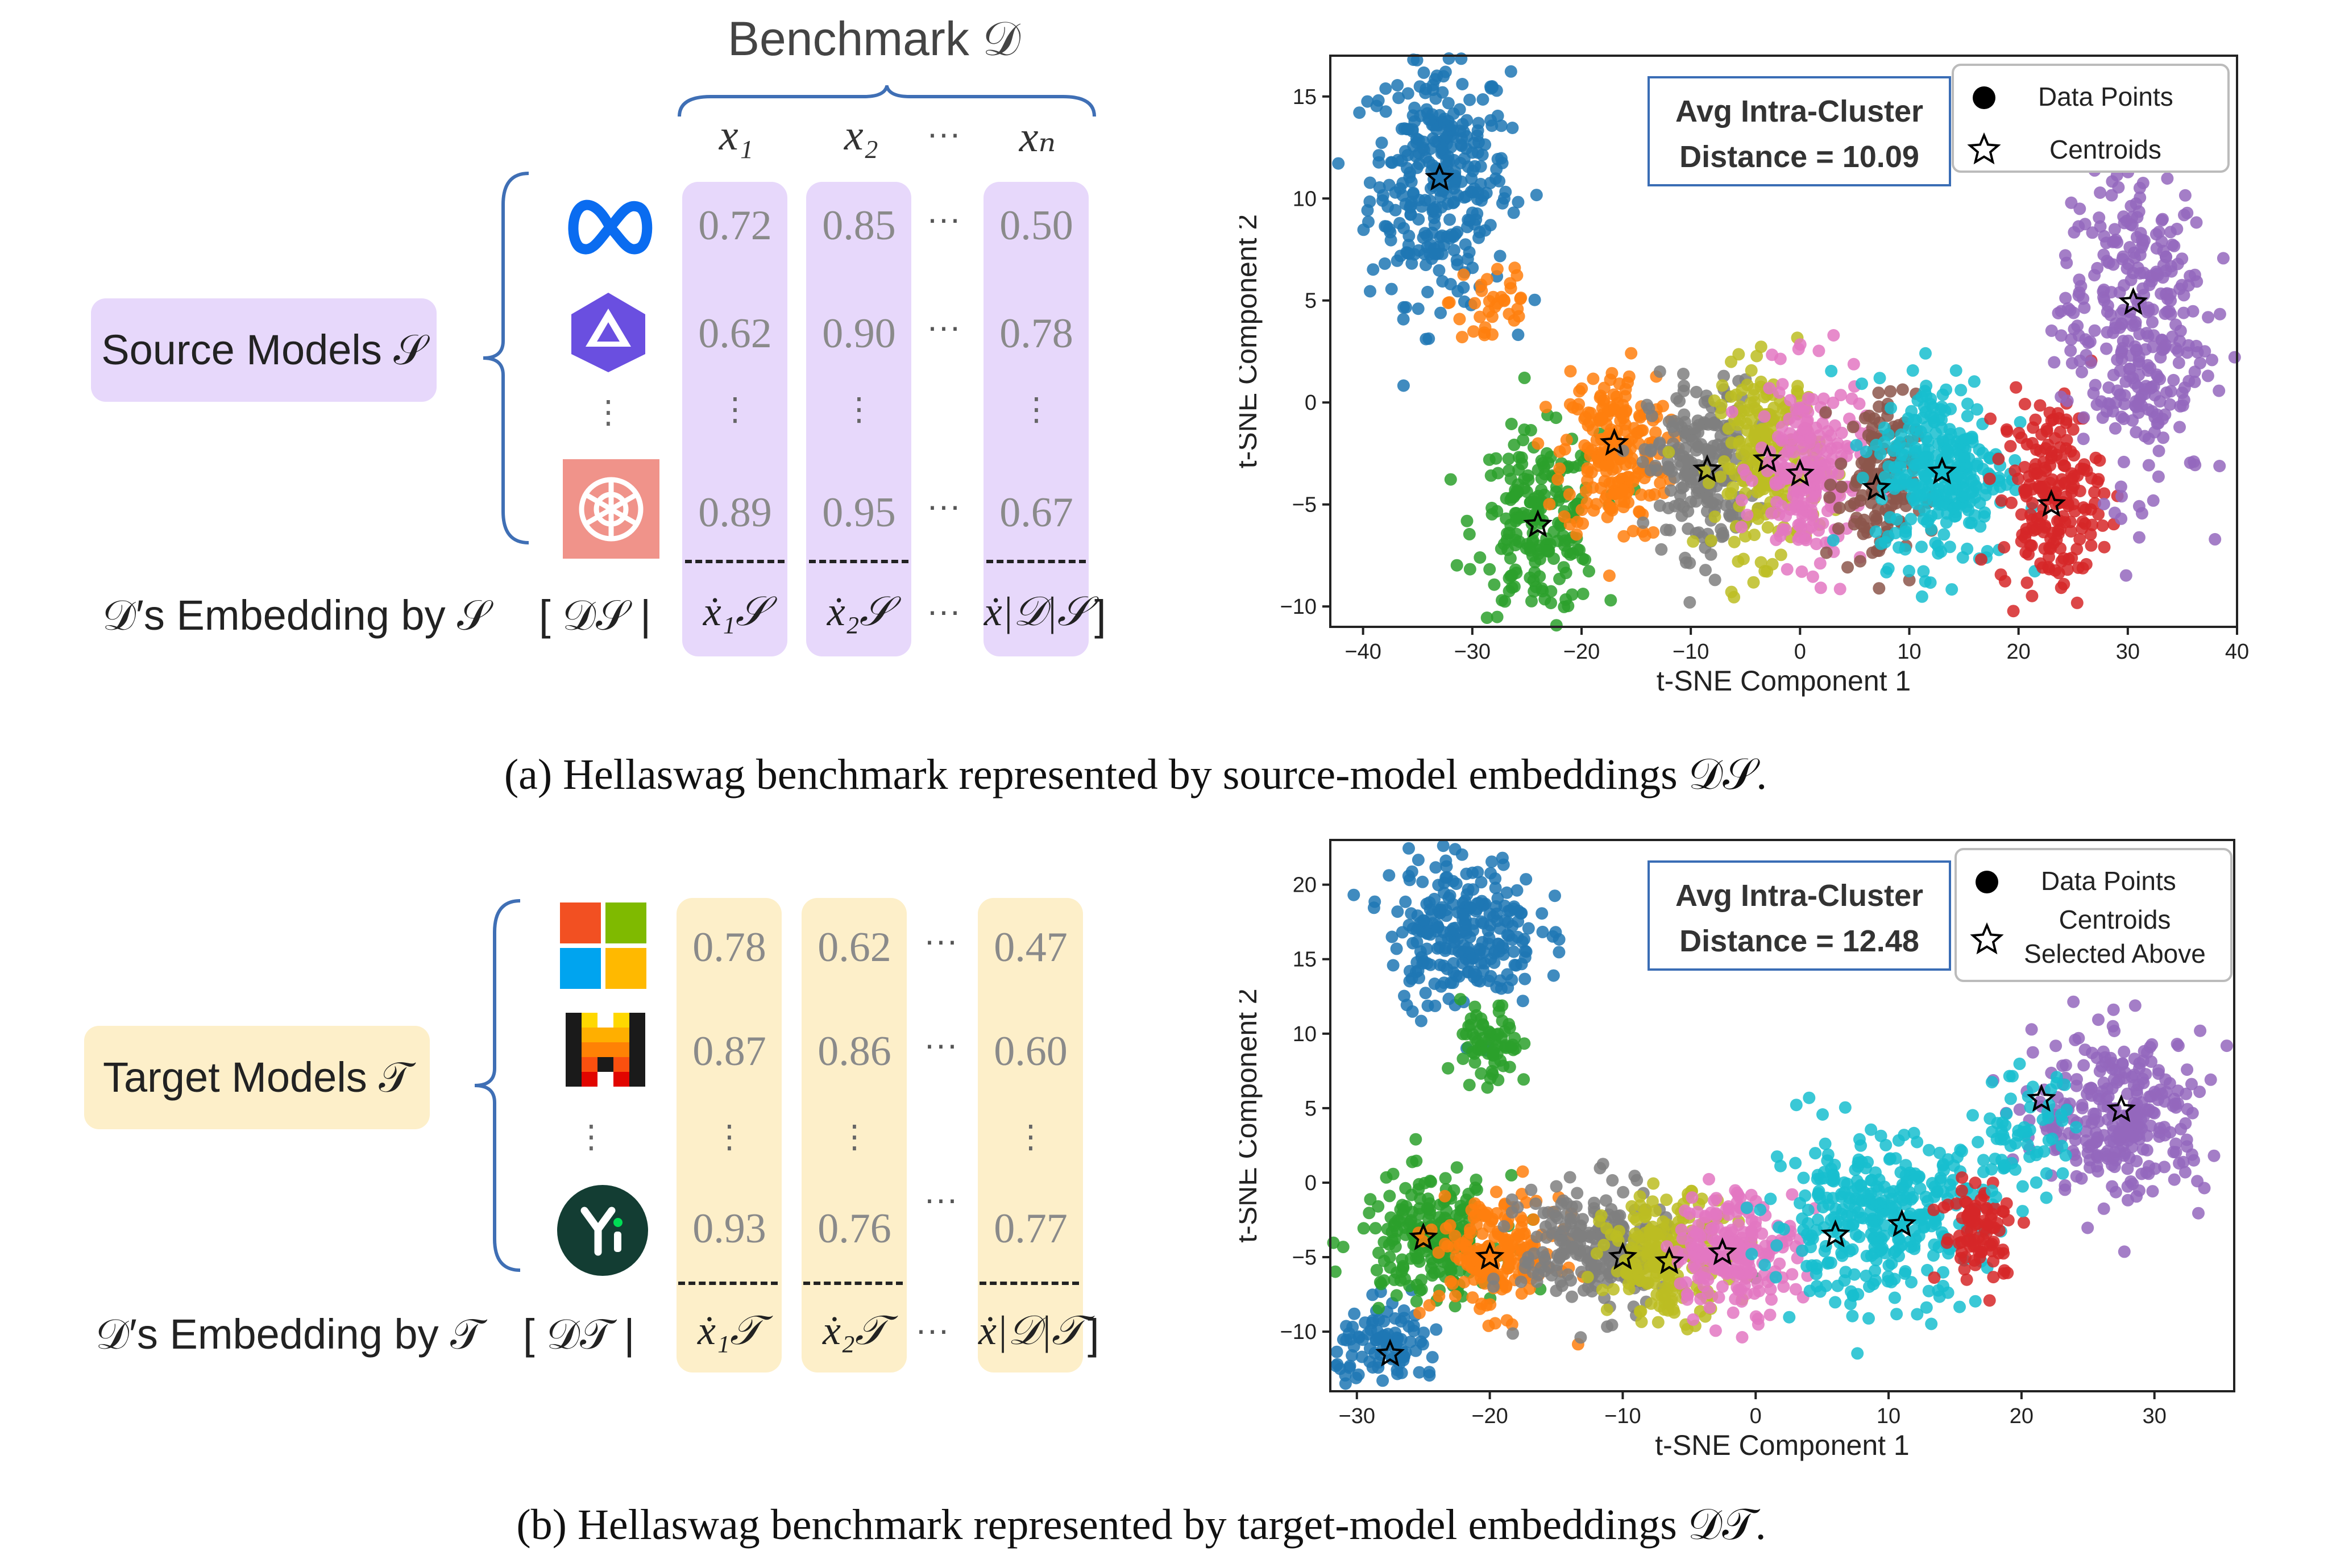 Image resolution: width=2328 pixels, height=1568 pixels. What do you see at coordinates (1311, 301) in the screenshot?
I see `y-tick-label: 5` at bounding box center [1311, 301].